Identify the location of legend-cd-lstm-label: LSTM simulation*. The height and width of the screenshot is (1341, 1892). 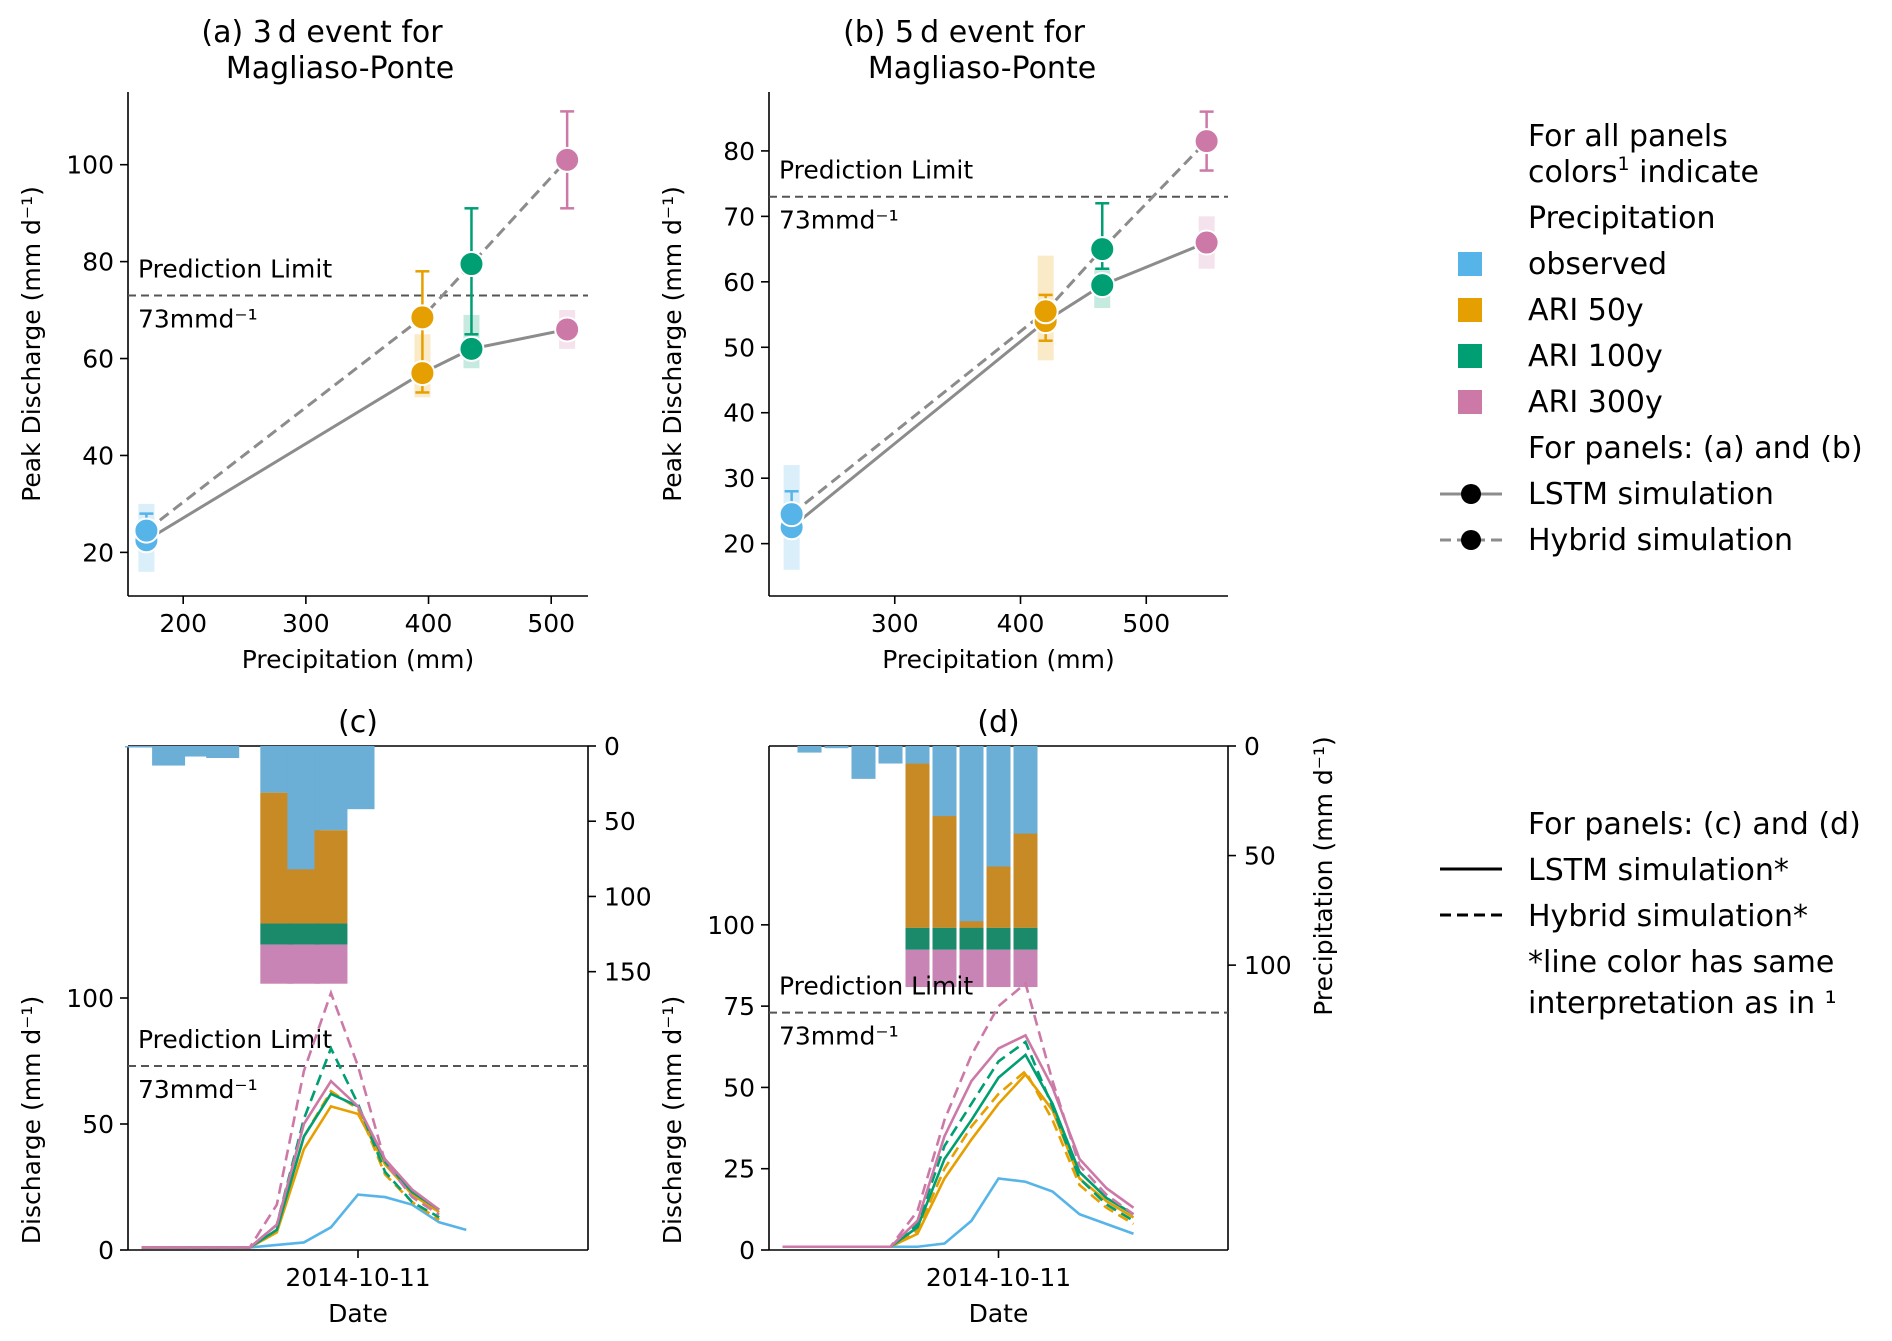
(1658, 870).